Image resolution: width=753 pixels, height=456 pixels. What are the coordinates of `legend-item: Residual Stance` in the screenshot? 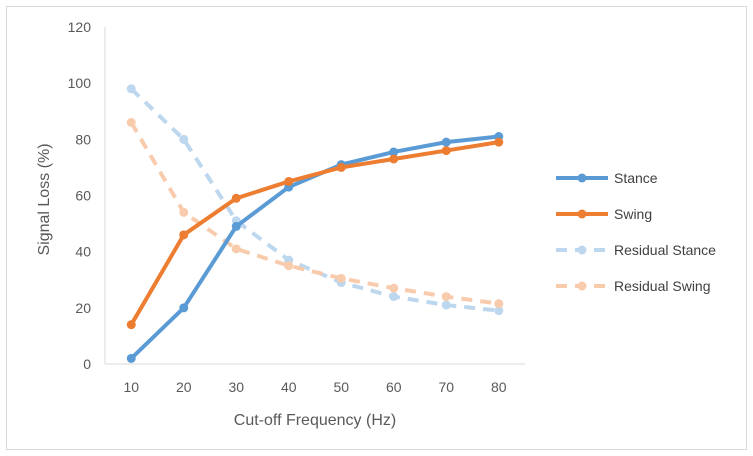 It's located at (636, 250).